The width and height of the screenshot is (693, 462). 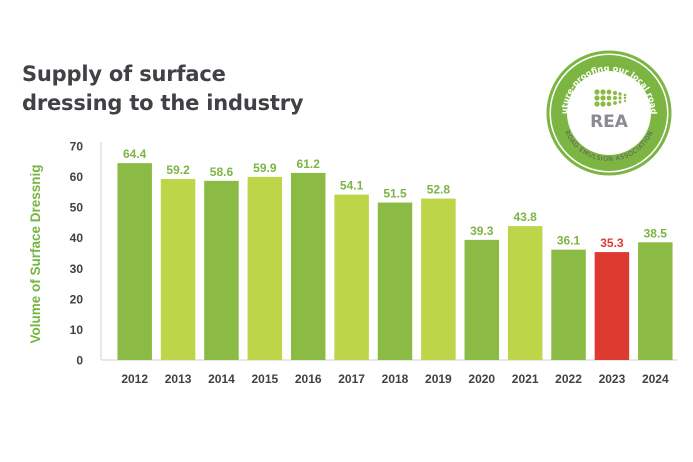 I want to click on x-tick-label: 2022, so click(x=568, y=379).